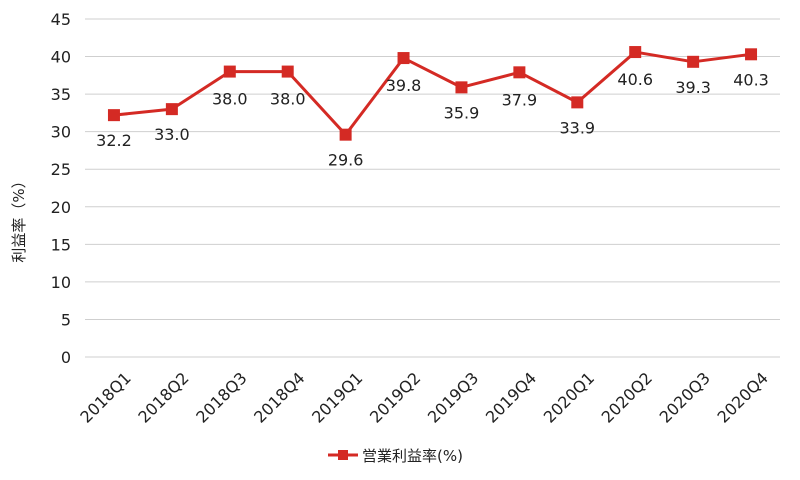  What do you see at coordinates (577, 127) in the screenshot?
I see `data-label: 33.9` at bounding box center [577, 127].